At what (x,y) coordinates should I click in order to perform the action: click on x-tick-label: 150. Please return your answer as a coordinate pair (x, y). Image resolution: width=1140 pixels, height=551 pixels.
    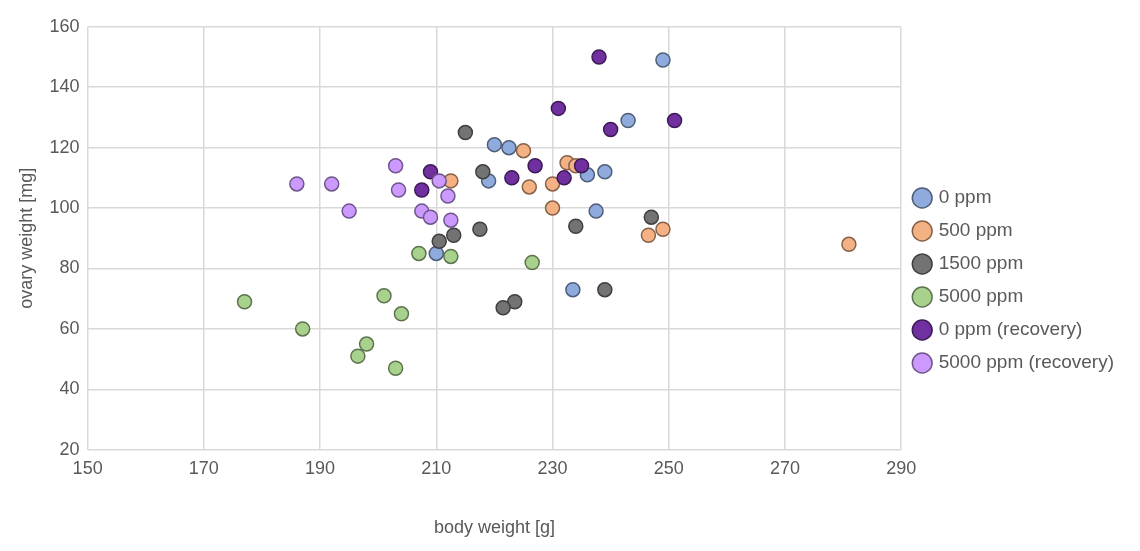
    Looking at the image, I should click on (87, 467).